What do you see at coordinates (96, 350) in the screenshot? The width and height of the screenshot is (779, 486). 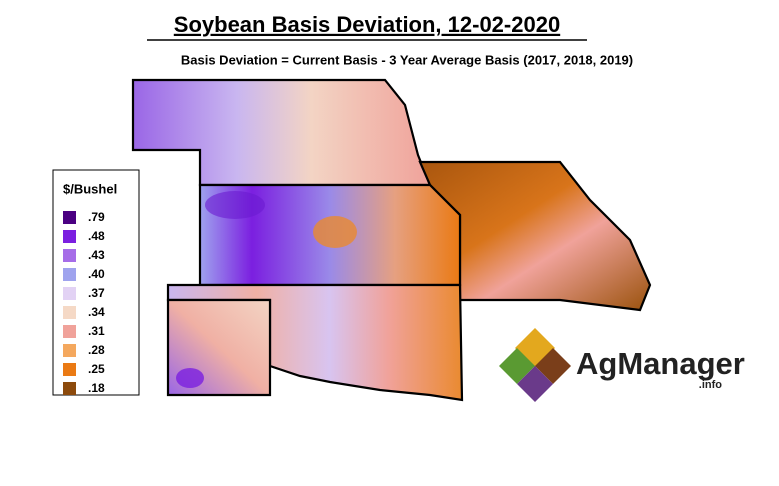 I see `legend-label: .28` at bounding box center [96, 350].